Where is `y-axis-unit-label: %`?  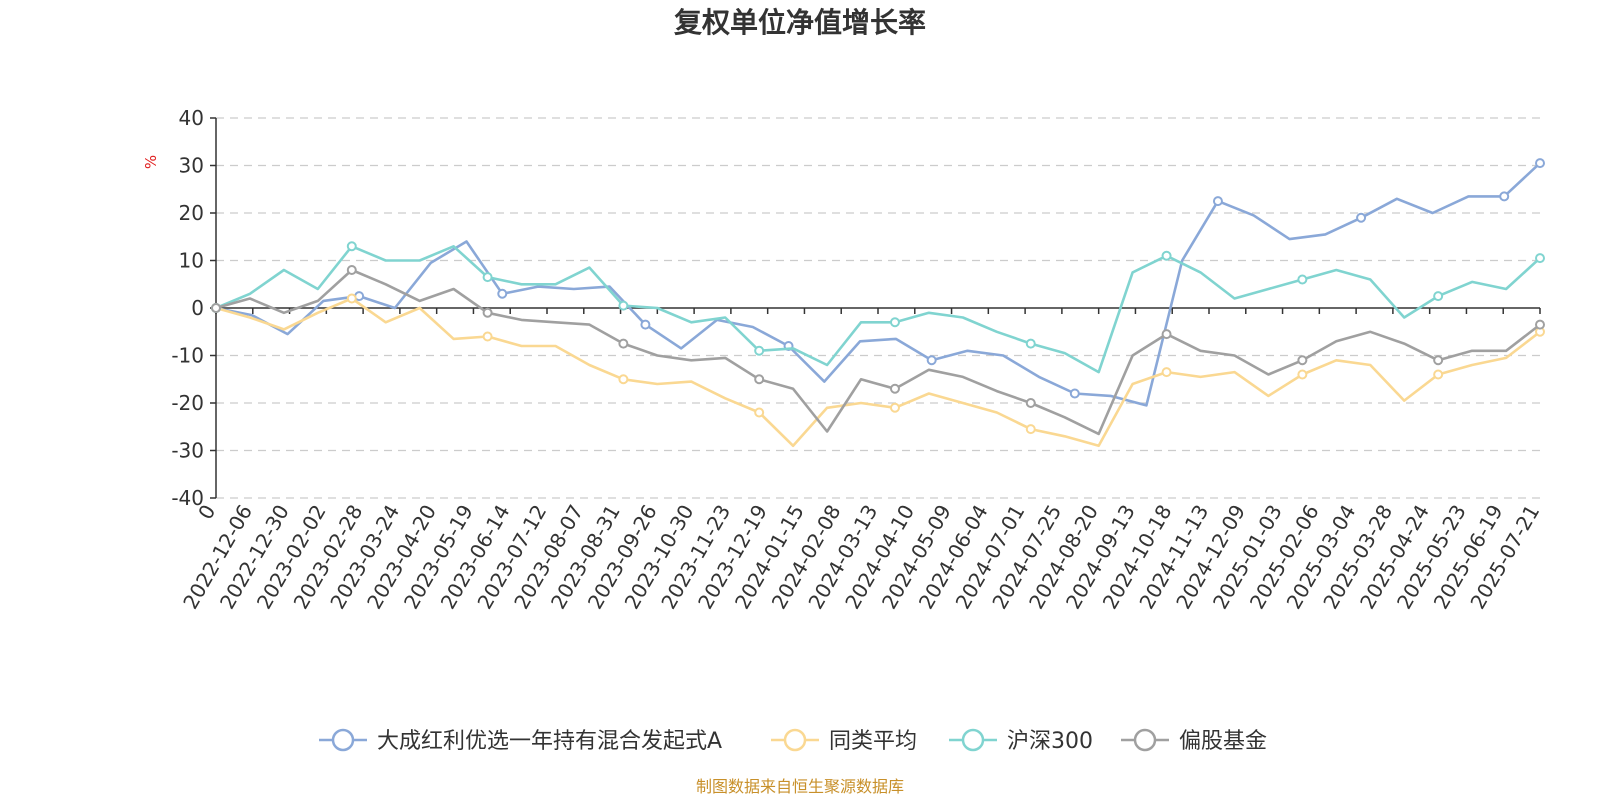
y-axis-unit-label: % is located at coordinates (151, 162).